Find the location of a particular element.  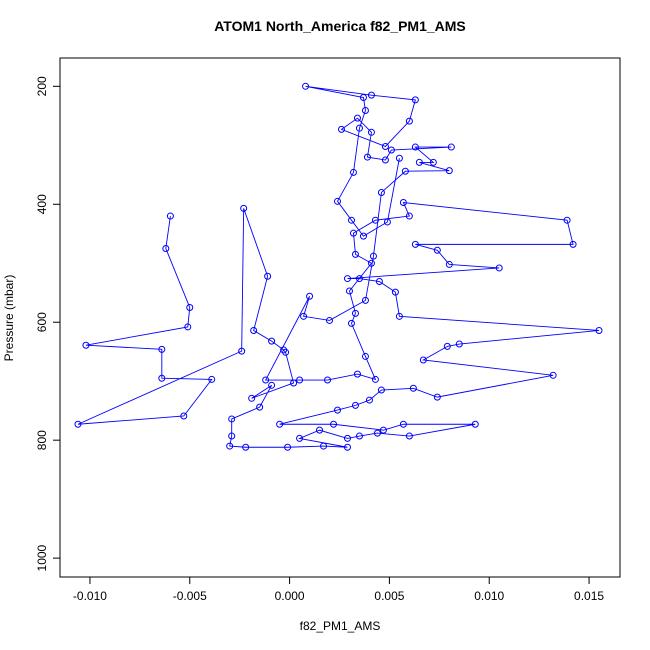

x-tick-label: -0.005 is located at coordinates (190, 596).